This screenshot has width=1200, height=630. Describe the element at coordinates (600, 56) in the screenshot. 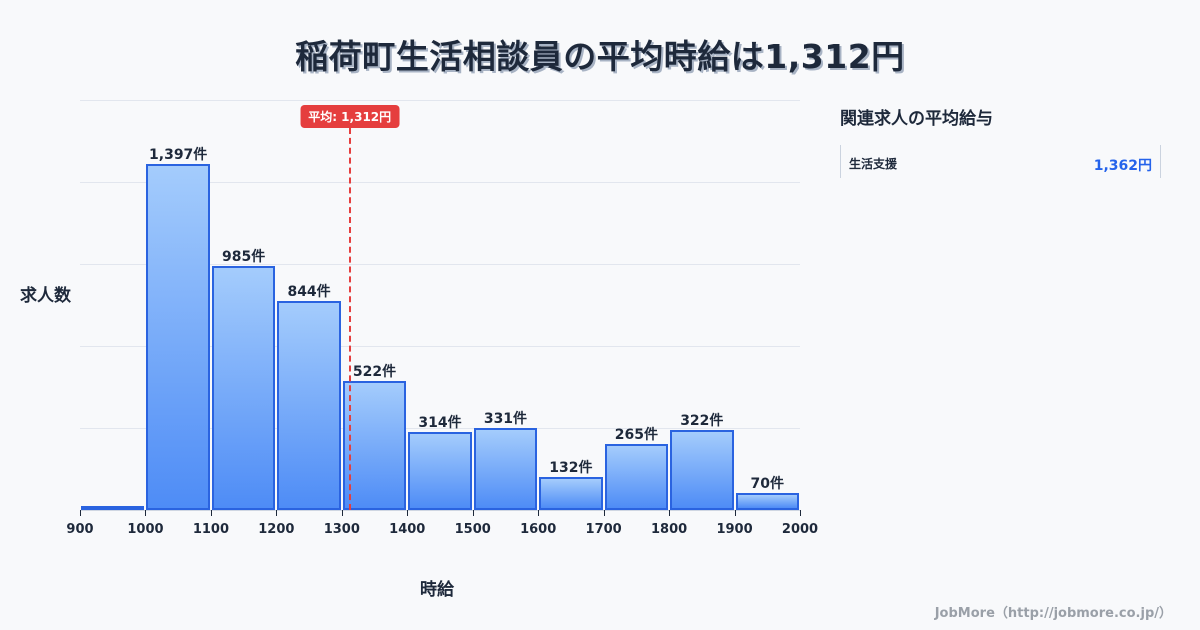

I see `page-title: 稲荷町生活相談員の平均時給は1,312円` at that location.